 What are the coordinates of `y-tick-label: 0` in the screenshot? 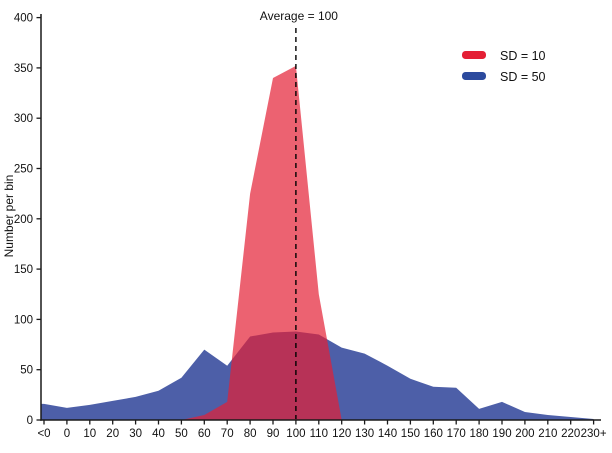 It's located at (30, 421).